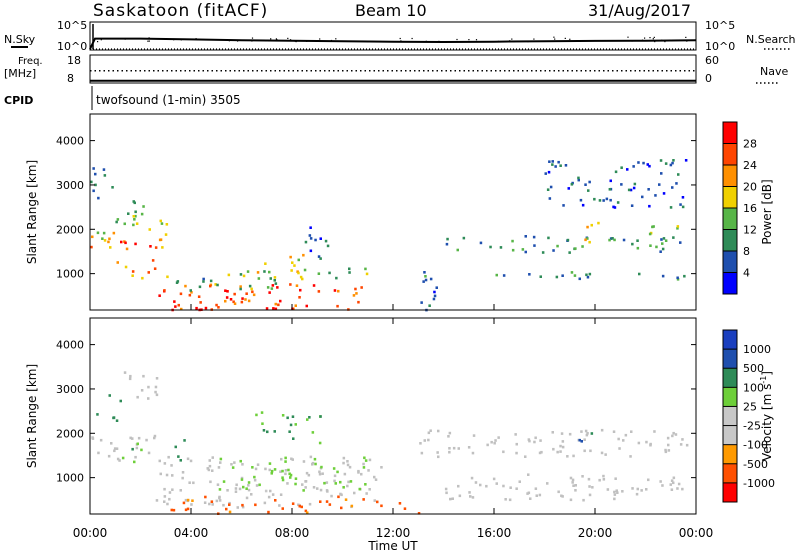 The image size is (800, 554). Describe the element at coordinates (70, 389) in the screenshot. I see `velocity-ytick-label: 3000` at that location.